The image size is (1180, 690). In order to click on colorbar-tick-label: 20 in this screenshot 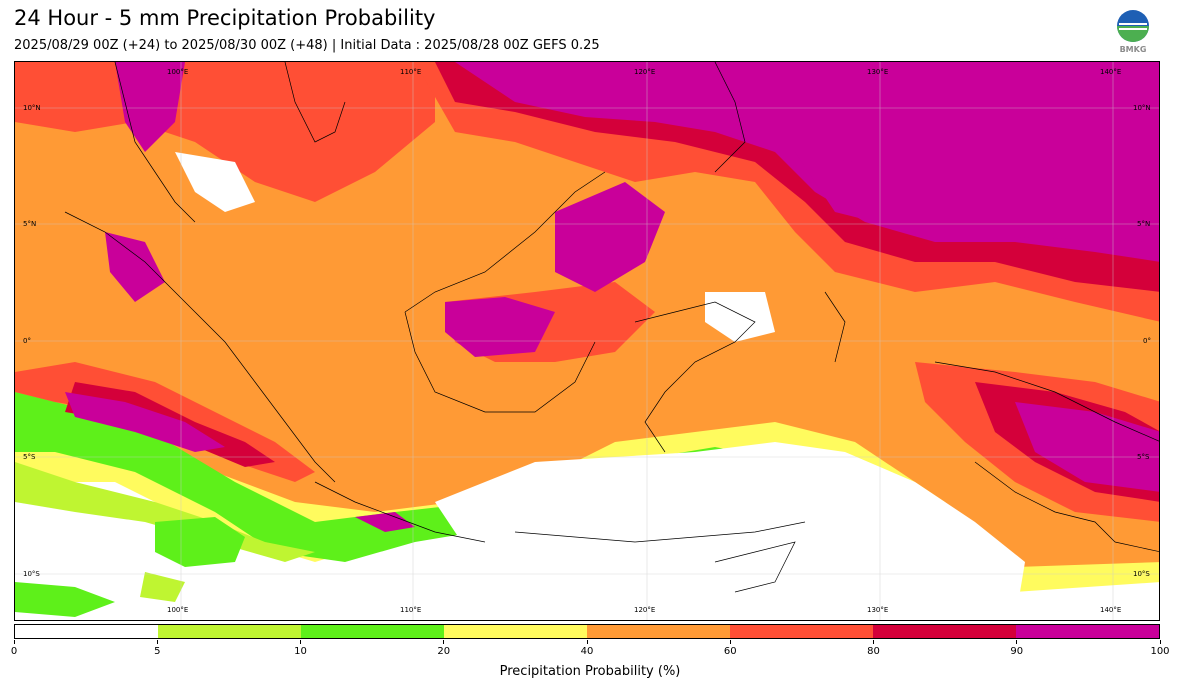, I will do `click(444, 651)`.